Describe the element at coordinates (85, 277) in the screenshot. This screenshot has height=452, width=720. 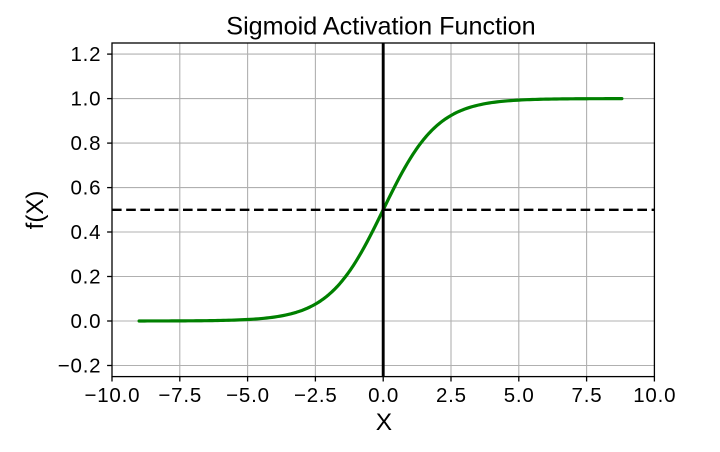
I see `svg-text: 0.2` at that location.